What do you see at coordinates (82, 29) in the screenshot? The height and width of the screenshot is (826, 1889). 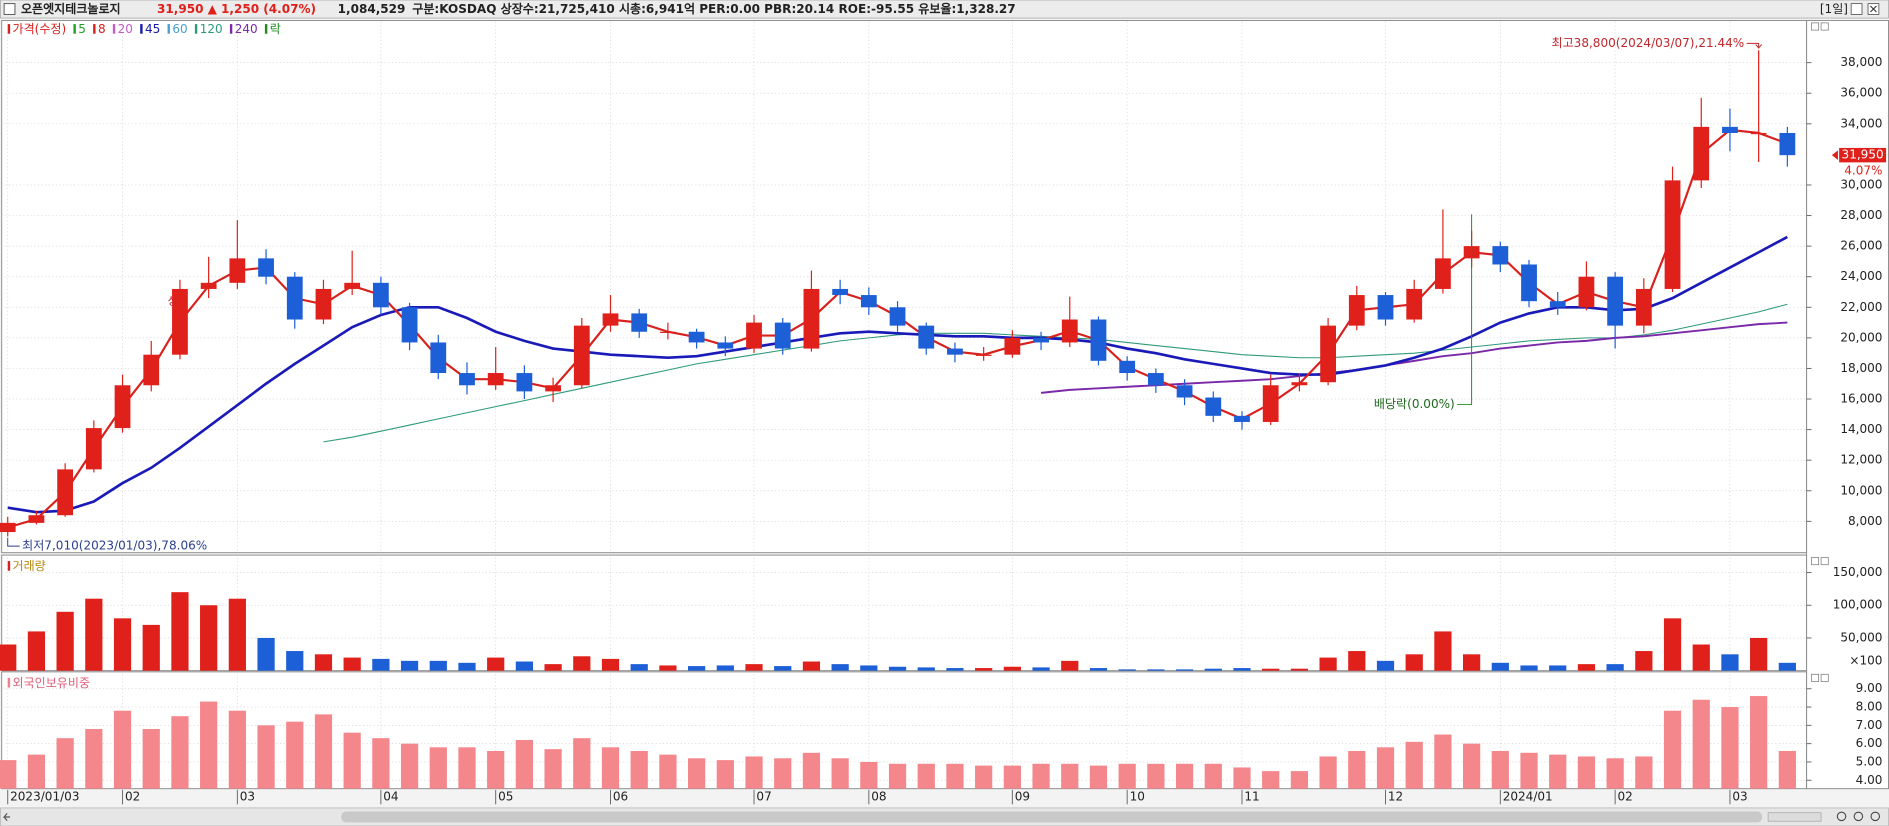 I see `legend-label: 5` at bounding box center [82, 29].